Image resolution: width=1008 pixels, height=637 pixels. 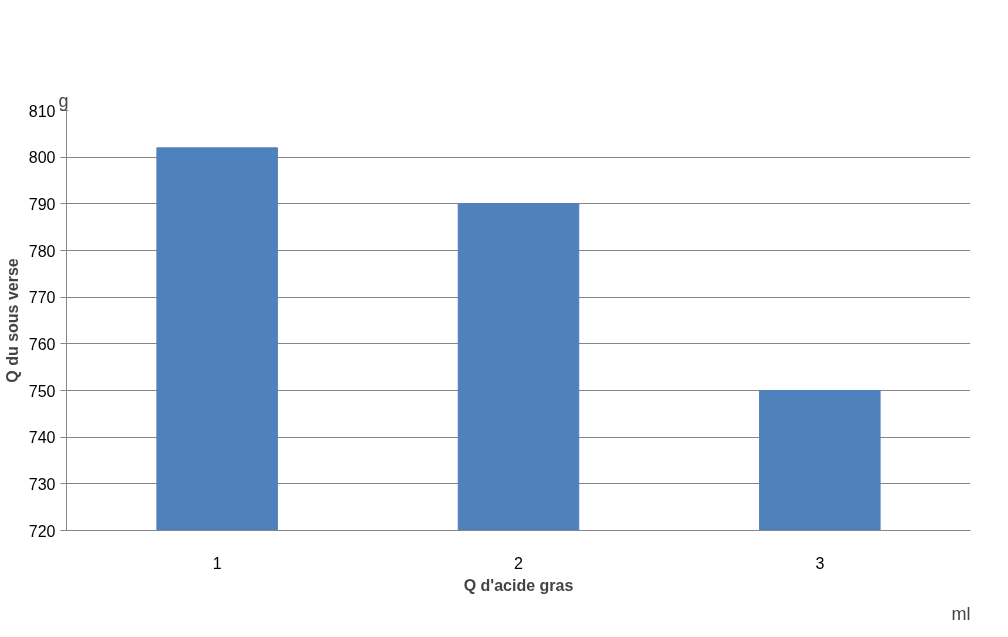 I want to click on y-tick-label: 780, so click(x=42, y=251).